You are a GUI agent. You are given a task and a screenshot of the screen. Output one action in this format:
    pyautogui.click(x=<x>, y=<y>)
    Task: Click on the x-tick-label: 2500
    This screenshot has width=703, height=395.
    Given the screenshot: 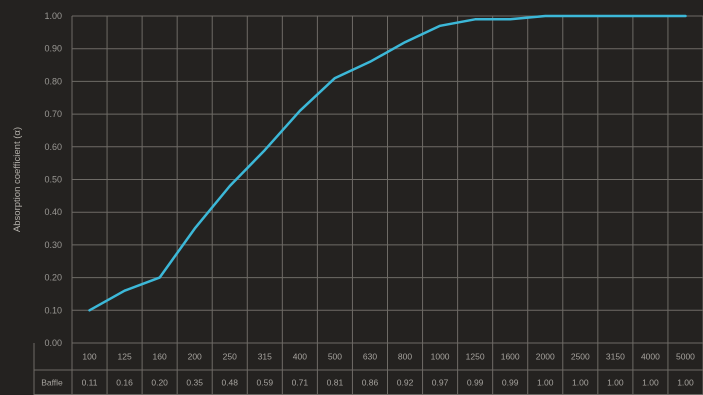 What is the action you would take?
    pyautogui.click(x=580, y=357)
    